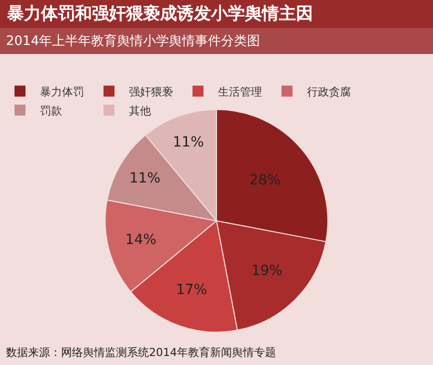 The image size is (433, 365). I want to click on chart-subtitle: 2014年上半年教育舆情小学舆情事件分类图, so click(133, 41).